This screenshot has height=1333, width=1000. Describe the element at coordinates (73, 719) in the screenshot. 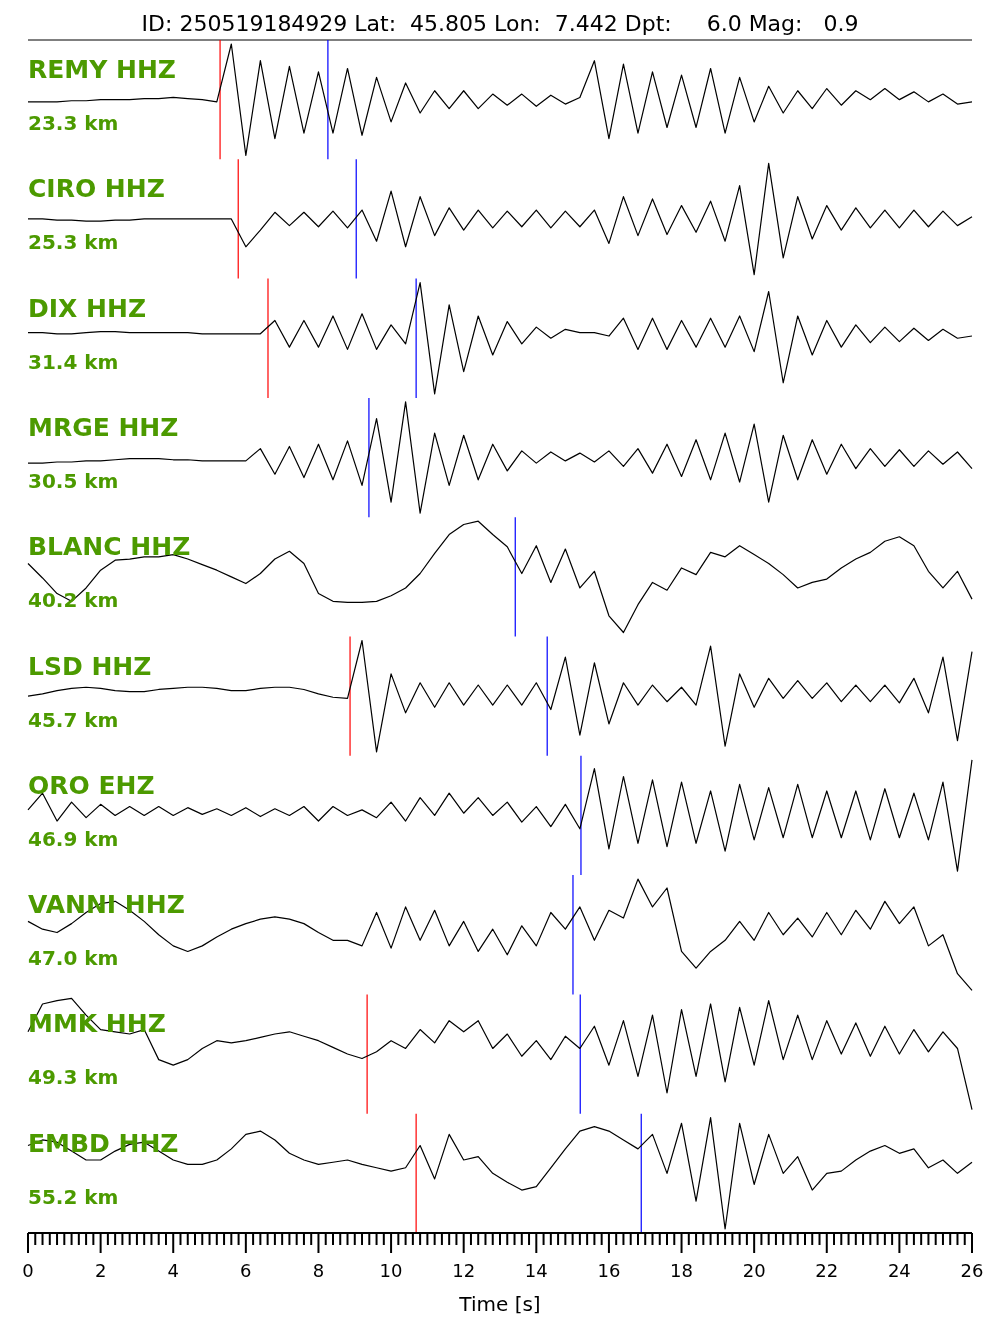

I see `annotation: 45.7 km` at that location.